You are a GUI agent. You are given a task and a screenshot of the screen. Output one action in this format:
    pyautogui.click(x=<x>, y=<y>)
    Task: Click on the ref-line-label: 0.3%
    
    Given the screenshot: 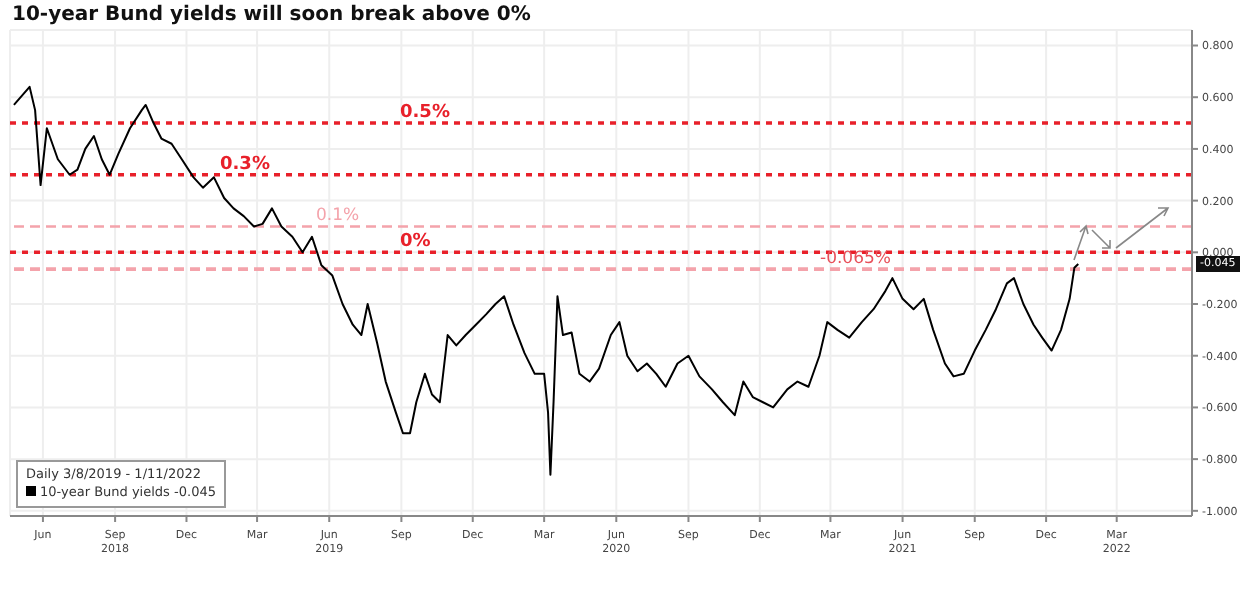 What is the action you would take?
    pyautogui.click(x=245, y=164)
    